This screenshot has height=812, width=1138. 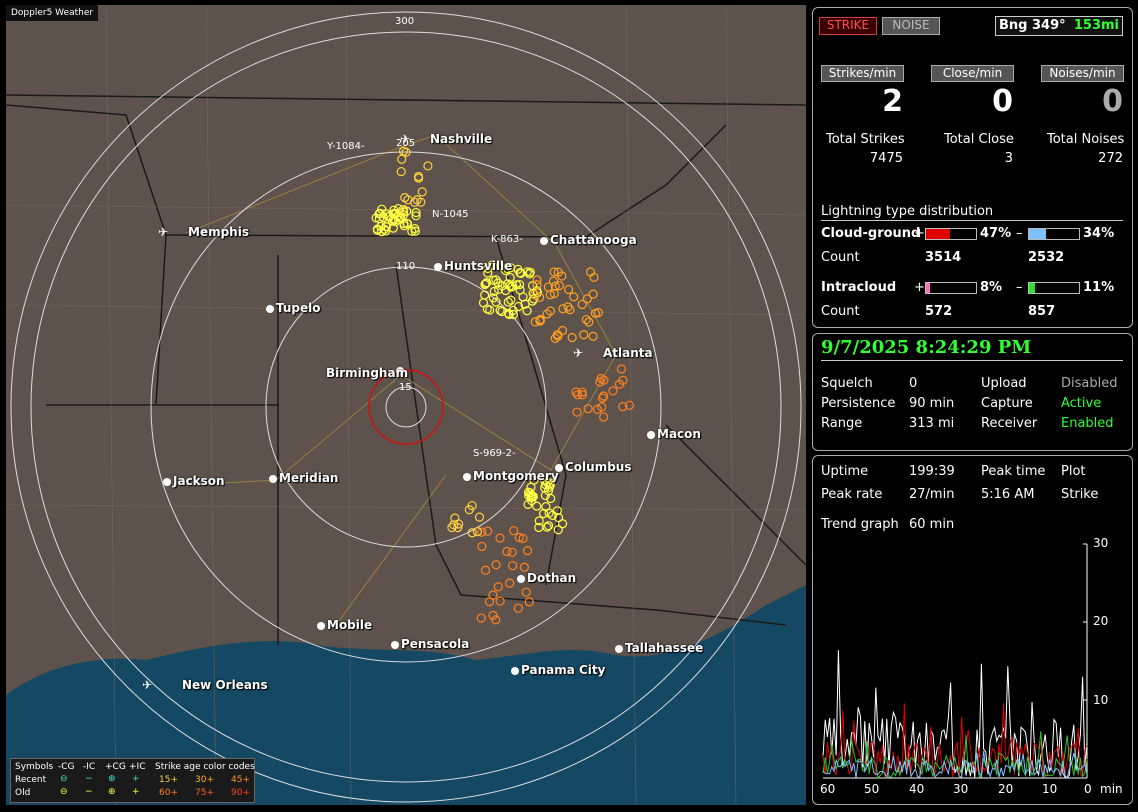 I want to click on bearing-label: Bng 349°, so click(x=1032, y=25).